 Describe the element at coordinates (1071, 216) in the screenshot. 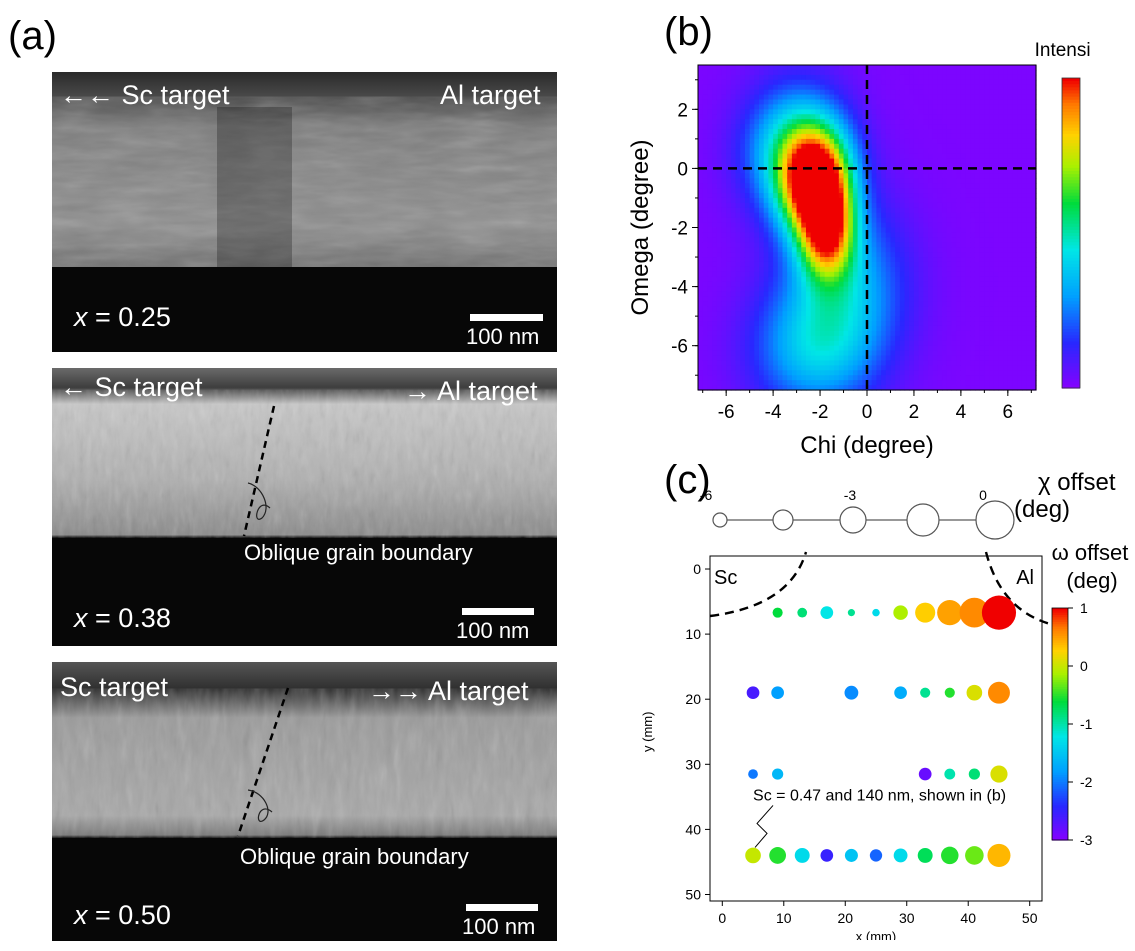

I see `colorbar-segment` at that location.